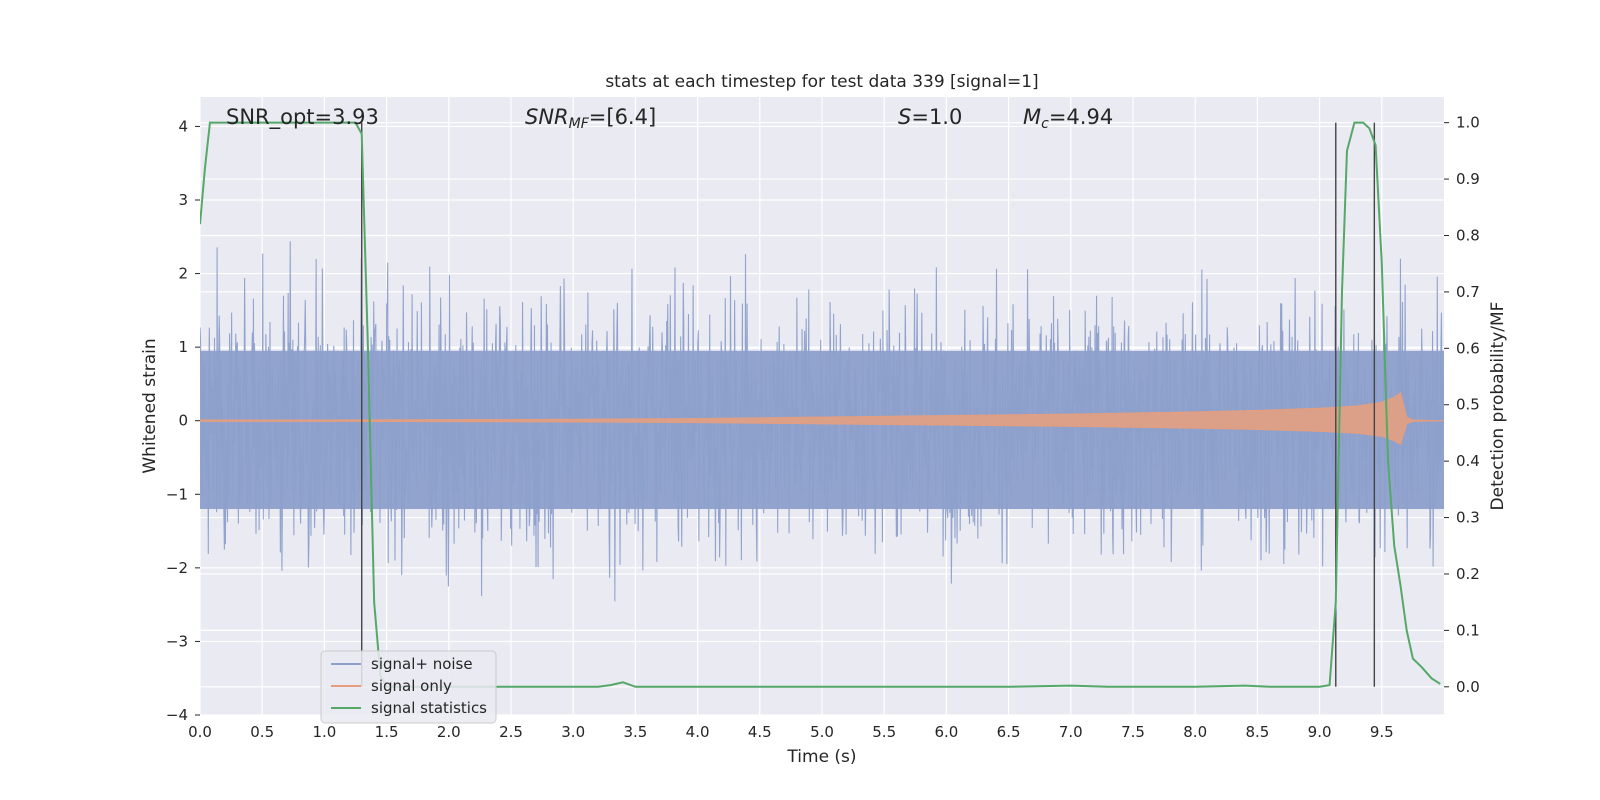 This screenshot has width=1600, height=800. Describe the element at coordinates (579, 124) in the screenshot. I see `annotation-snr-mf-sub: MF` at that location.